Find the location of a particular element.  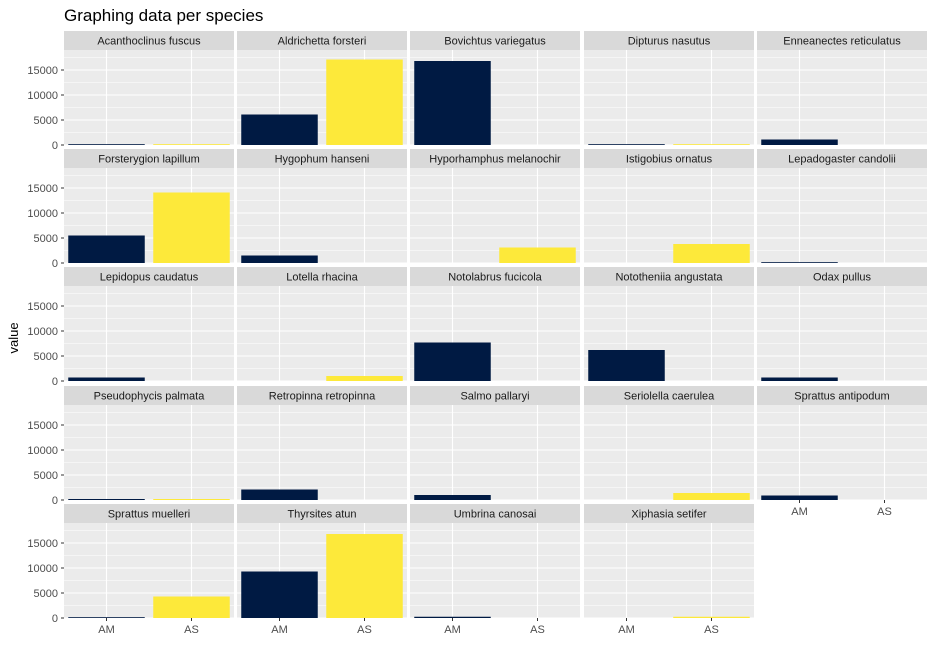

facet-strip-label: Umbrina canosai is located at coordinates (495, 515).